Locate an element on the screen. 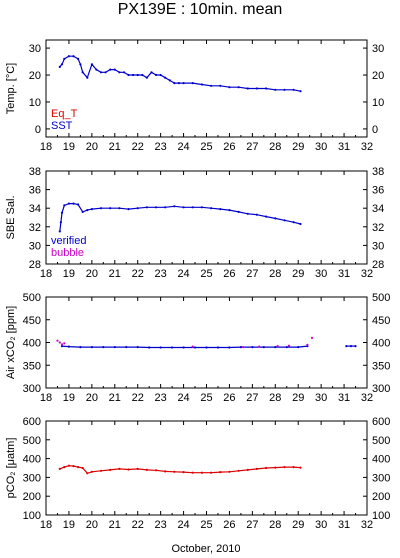 This screenshot has width=400, height=558. y-axis-label-4: pCO₂ [μatm] is located at coordinates (11, 468).